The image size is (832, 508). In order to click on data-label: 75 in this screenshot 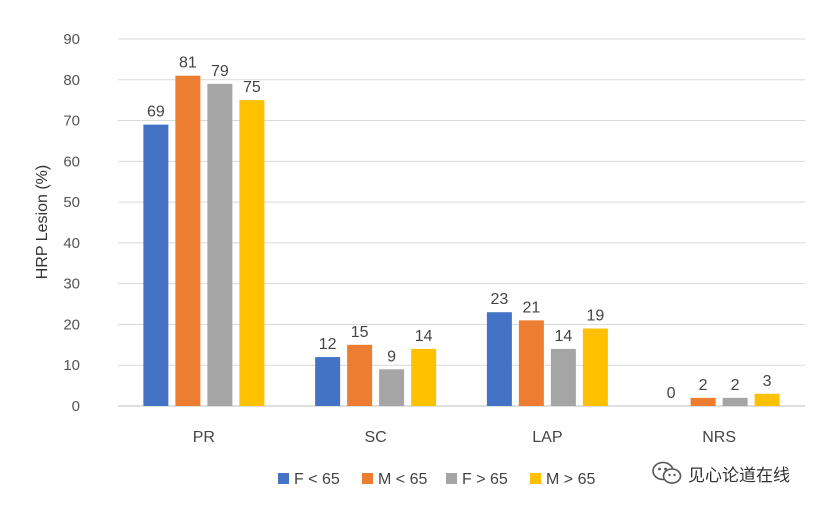, I will do `click(252, 87)`.